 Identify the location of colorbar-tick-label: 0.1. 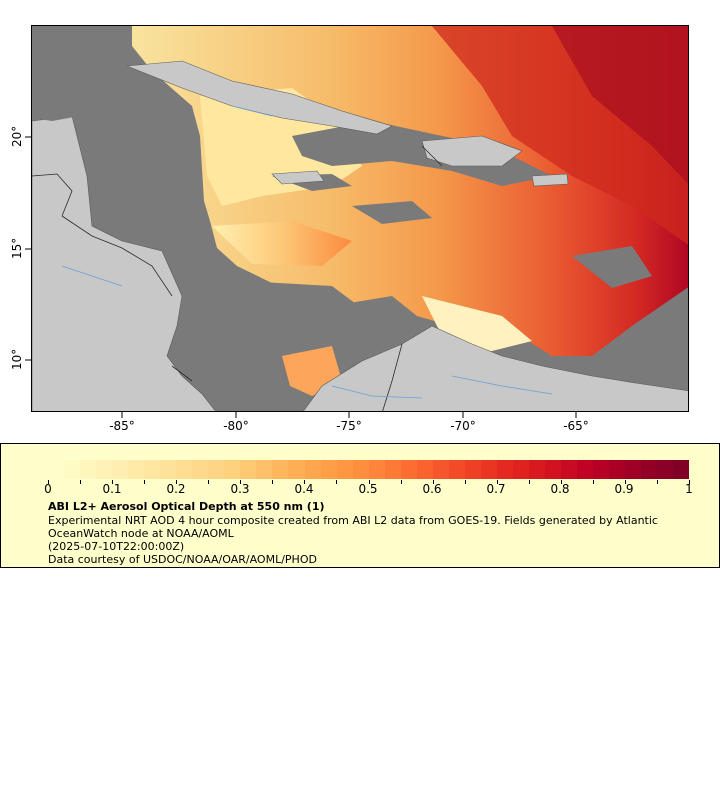
(112, 489).